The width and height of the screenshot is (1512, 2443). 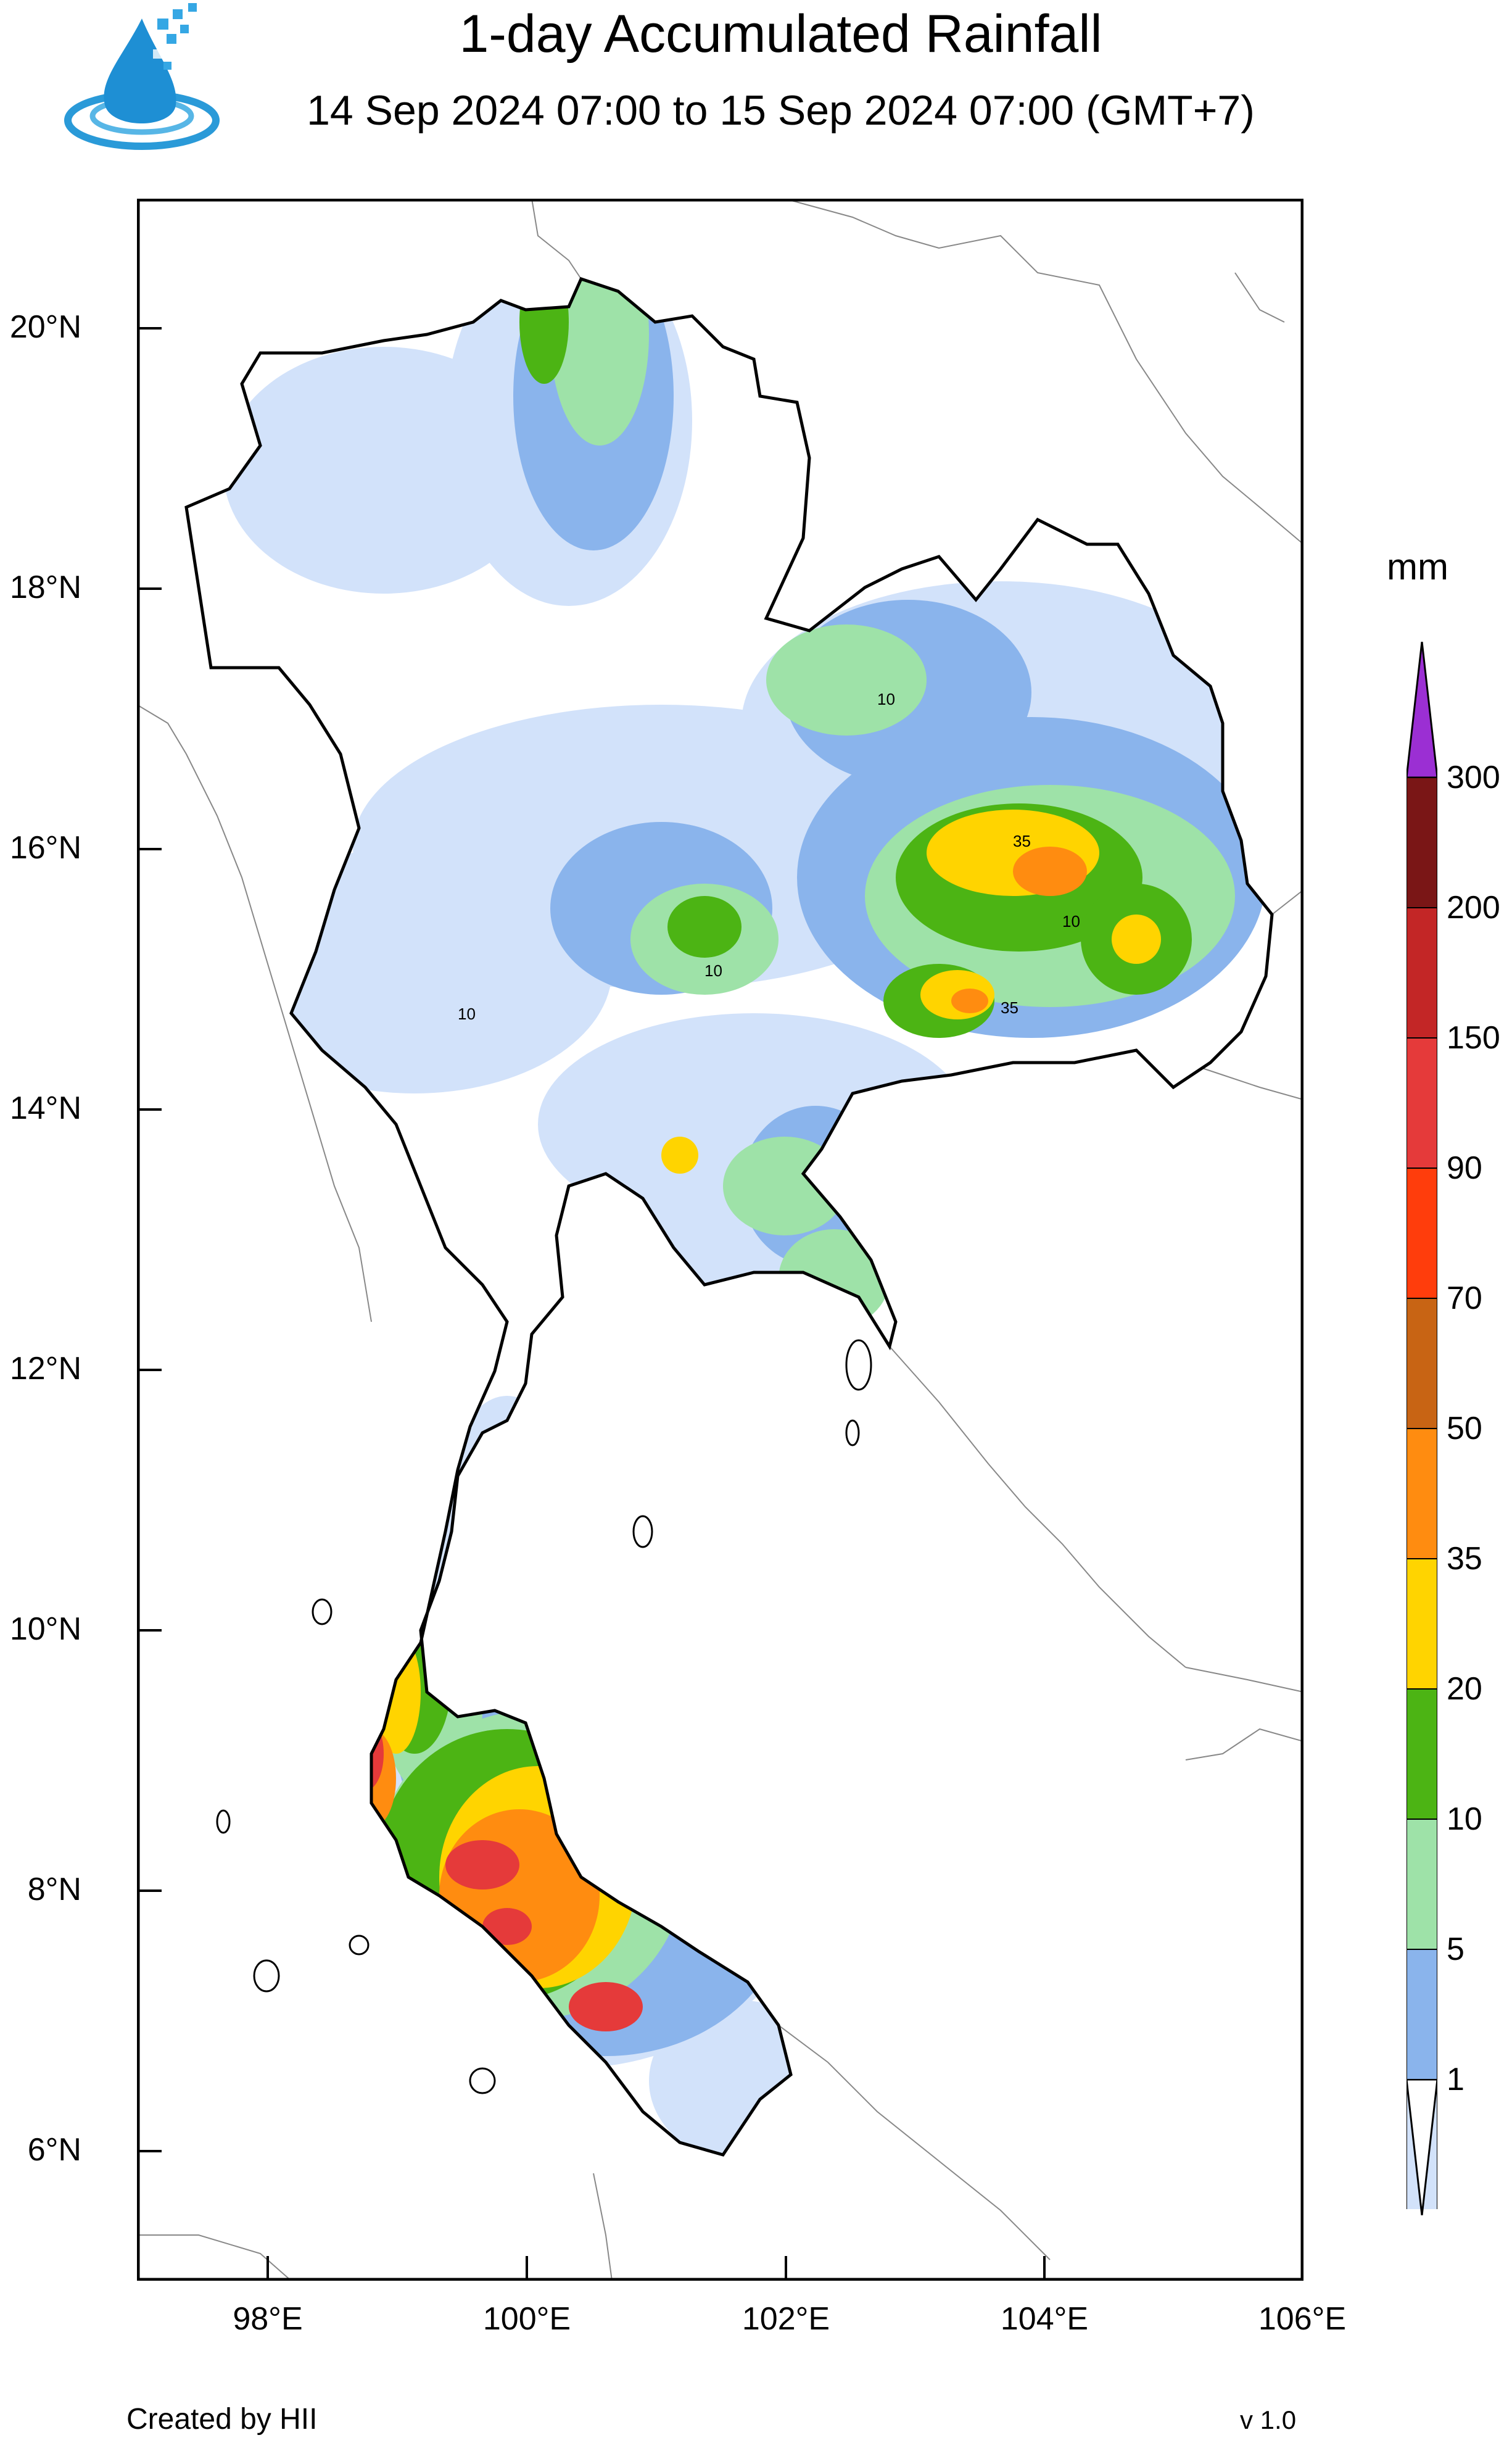 What do you see at coordinates (1464, 1168) in the screenshot?
I see `colorbar-label: 90` at bounding box center [1464, 1168].